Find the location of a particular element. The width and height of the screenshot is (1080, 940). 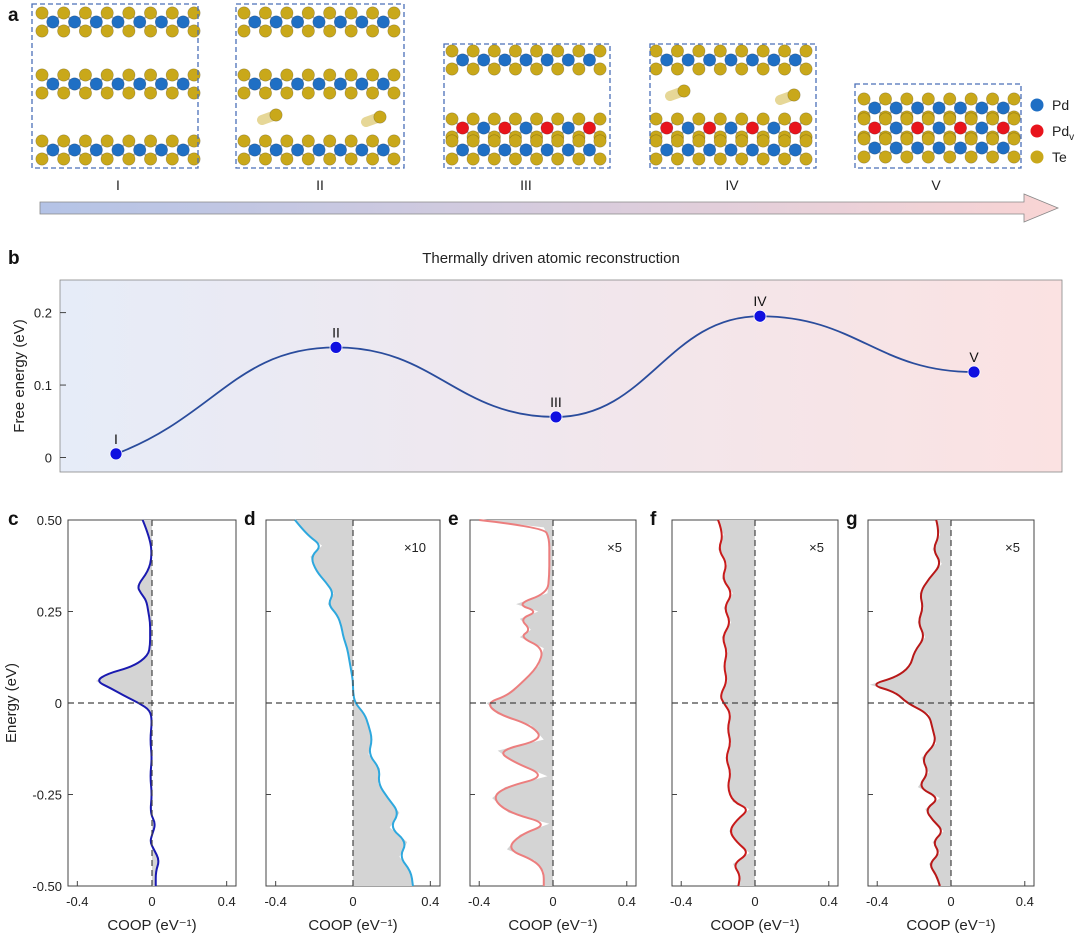

panel-label-d: d is located at coordinates (250, 519).